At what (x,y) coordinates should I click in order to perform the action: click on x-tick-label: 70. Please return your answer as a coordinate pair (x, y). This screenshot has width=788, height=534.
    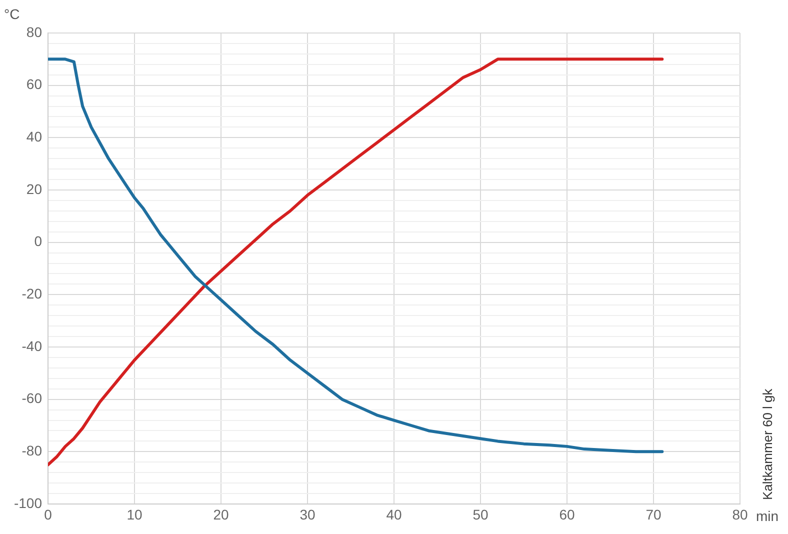
    Looking at the image, I should click on (654, 514).